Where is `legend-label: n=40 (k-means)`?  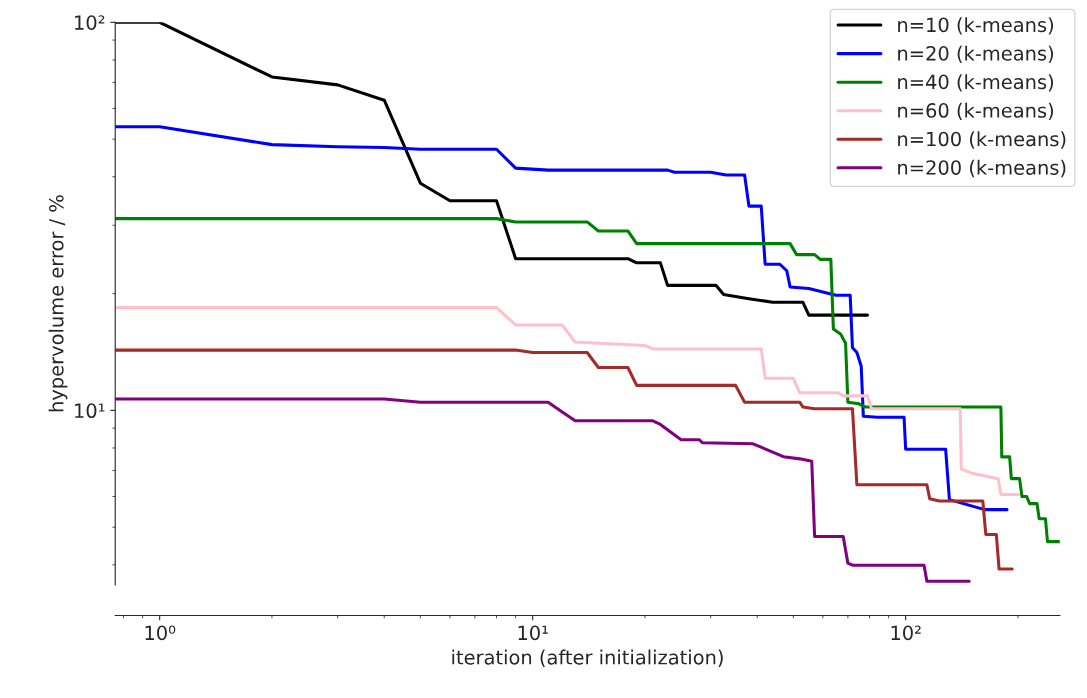
legend-label: n=40 (k-means) is located at coordinates (976, 83).